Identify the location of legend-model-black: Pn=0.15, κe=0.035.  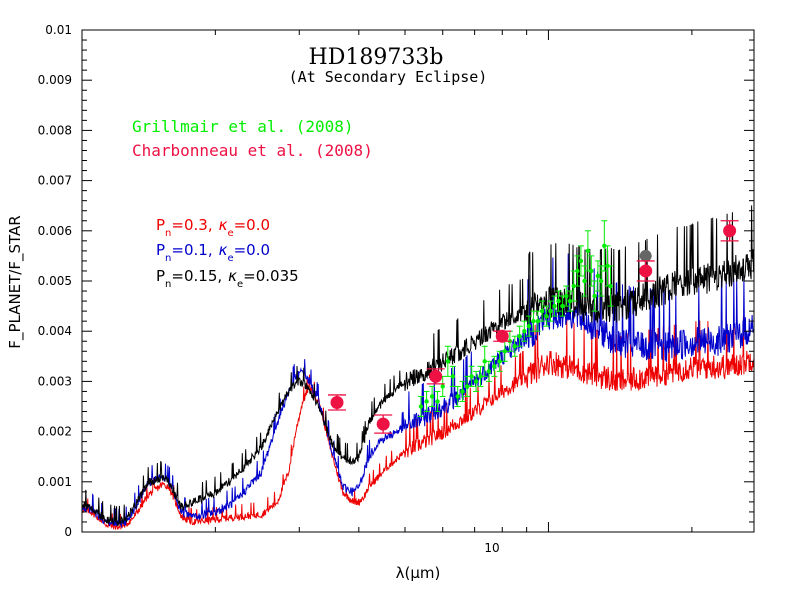
(227, 278).